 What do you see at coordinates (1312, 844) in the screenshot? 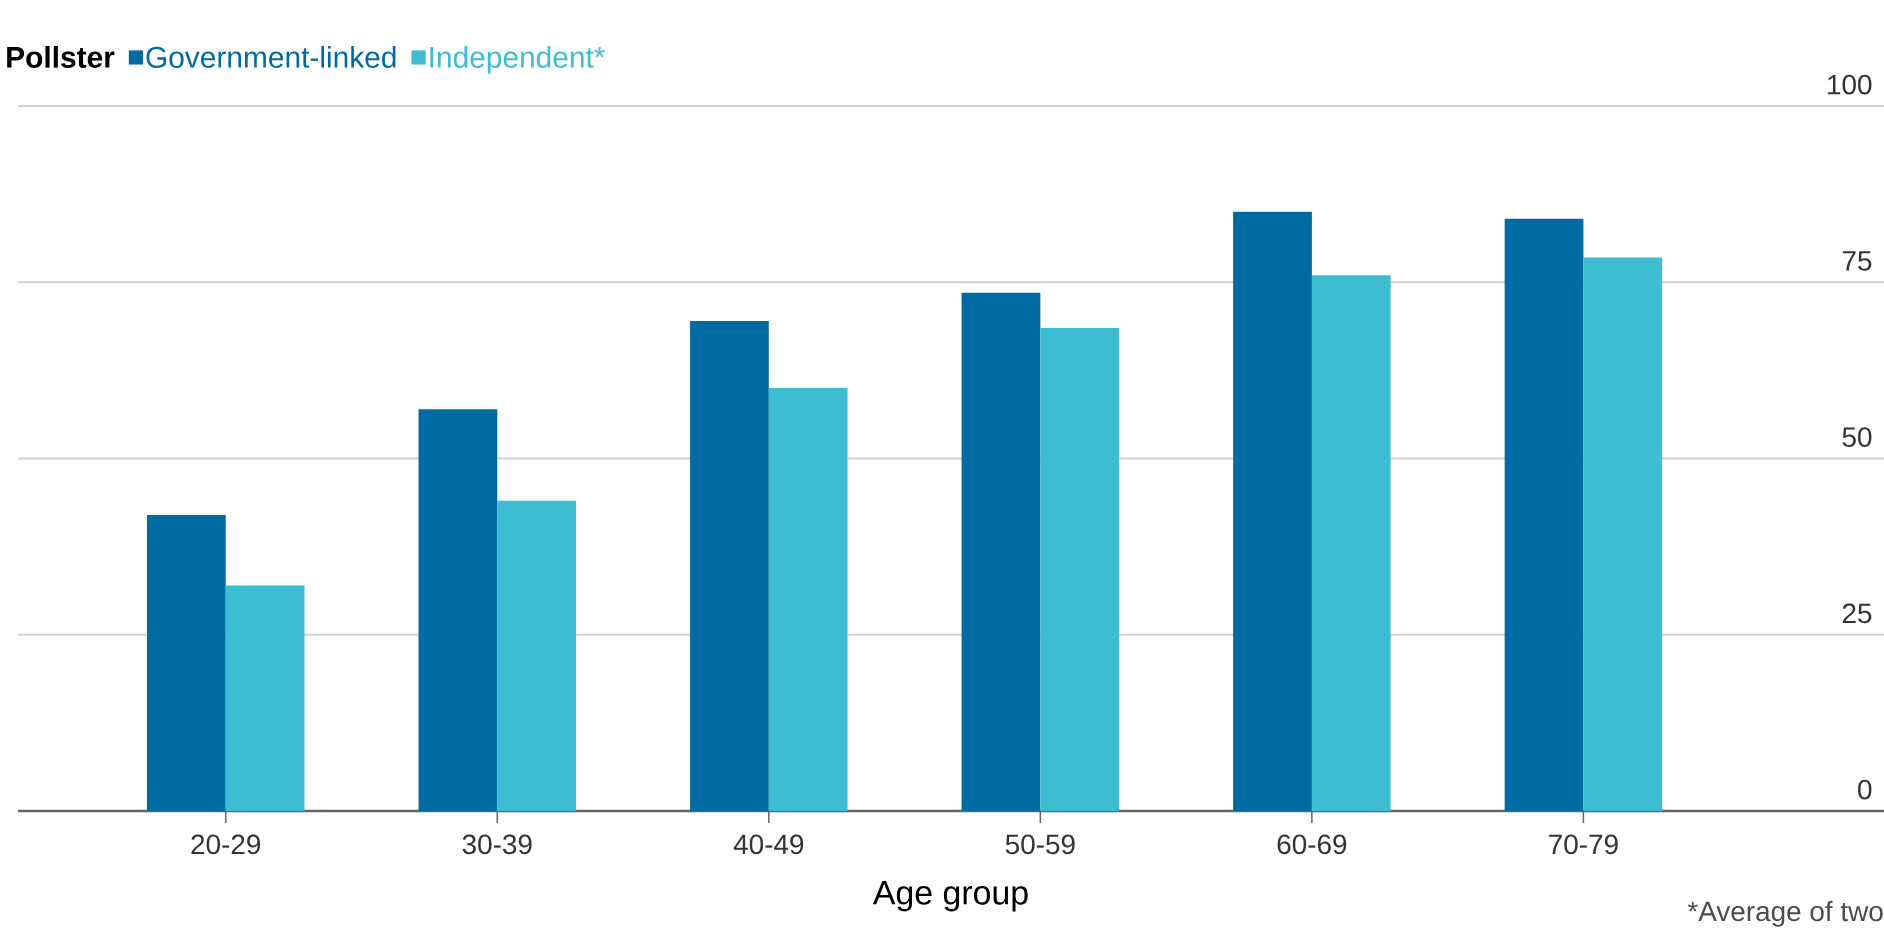
I see `x-tick-label: 60-69` at bounding box center [1312, 844].